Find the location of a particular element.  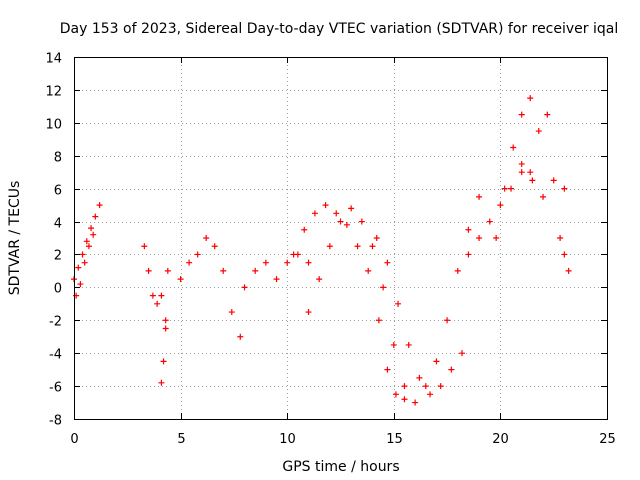

y-tick-label: 4 is located at coordinates (58, 224).